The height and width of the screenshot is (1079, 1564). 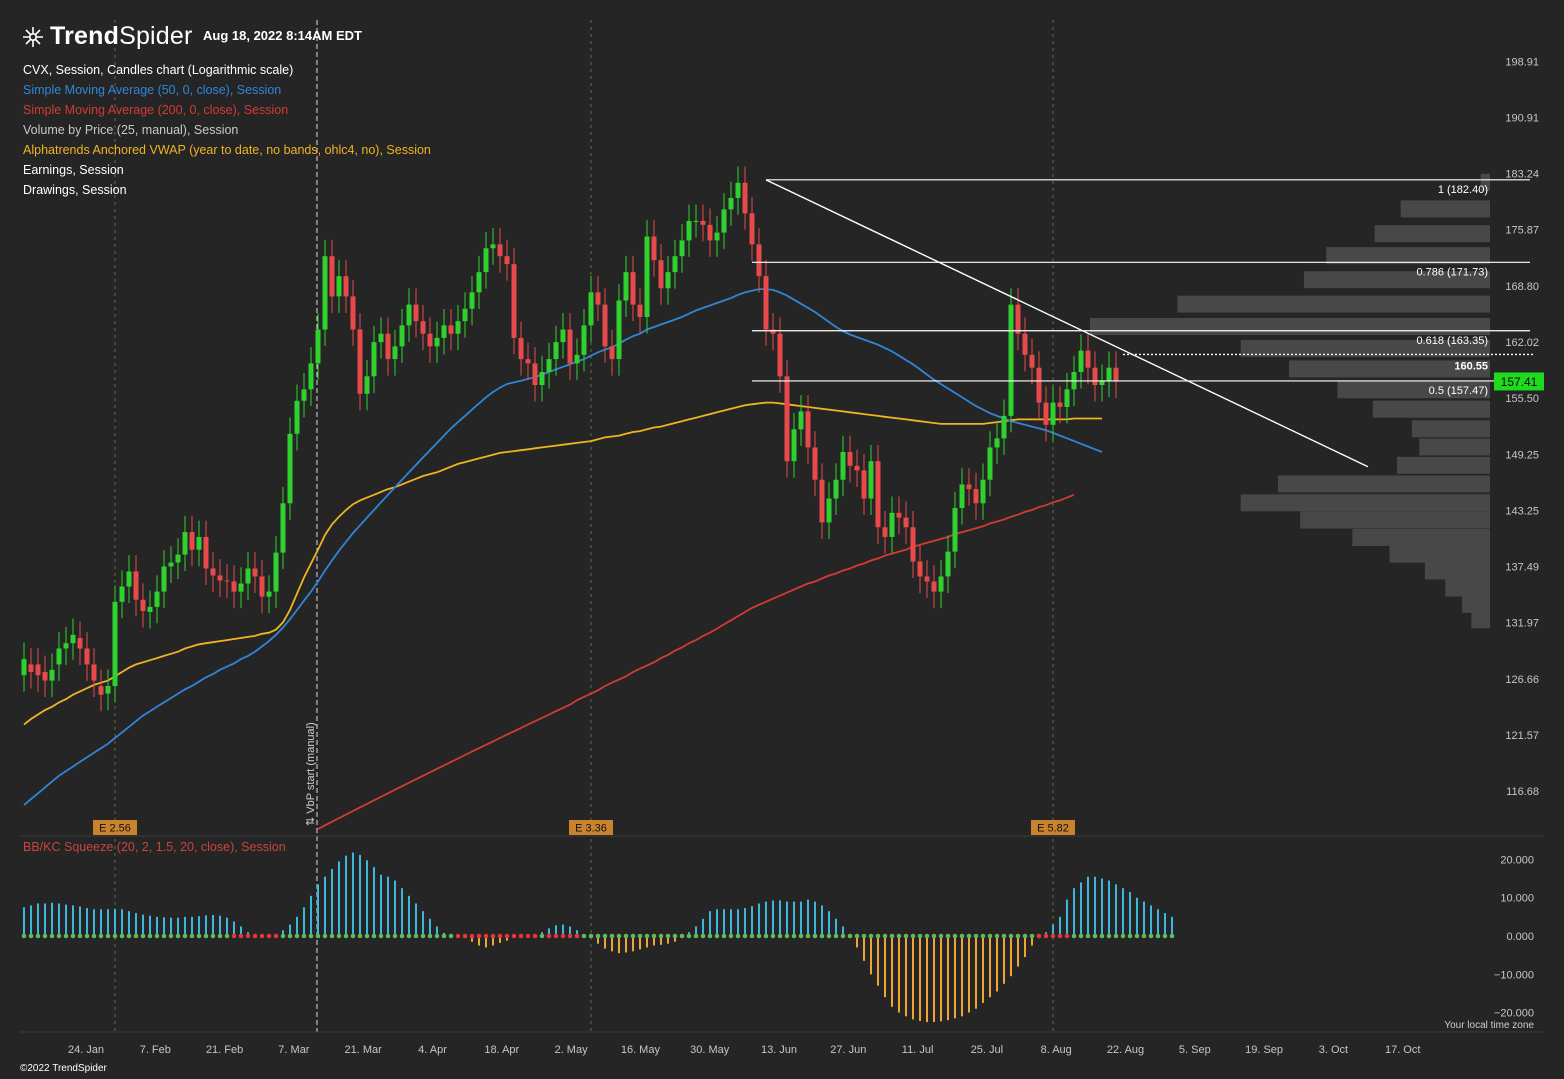 What do you see at coordinates (131, 130) in the screenshot?
I see `legend-item: Volume by Price (25, manual), Session` at bounding box center [131, 130].